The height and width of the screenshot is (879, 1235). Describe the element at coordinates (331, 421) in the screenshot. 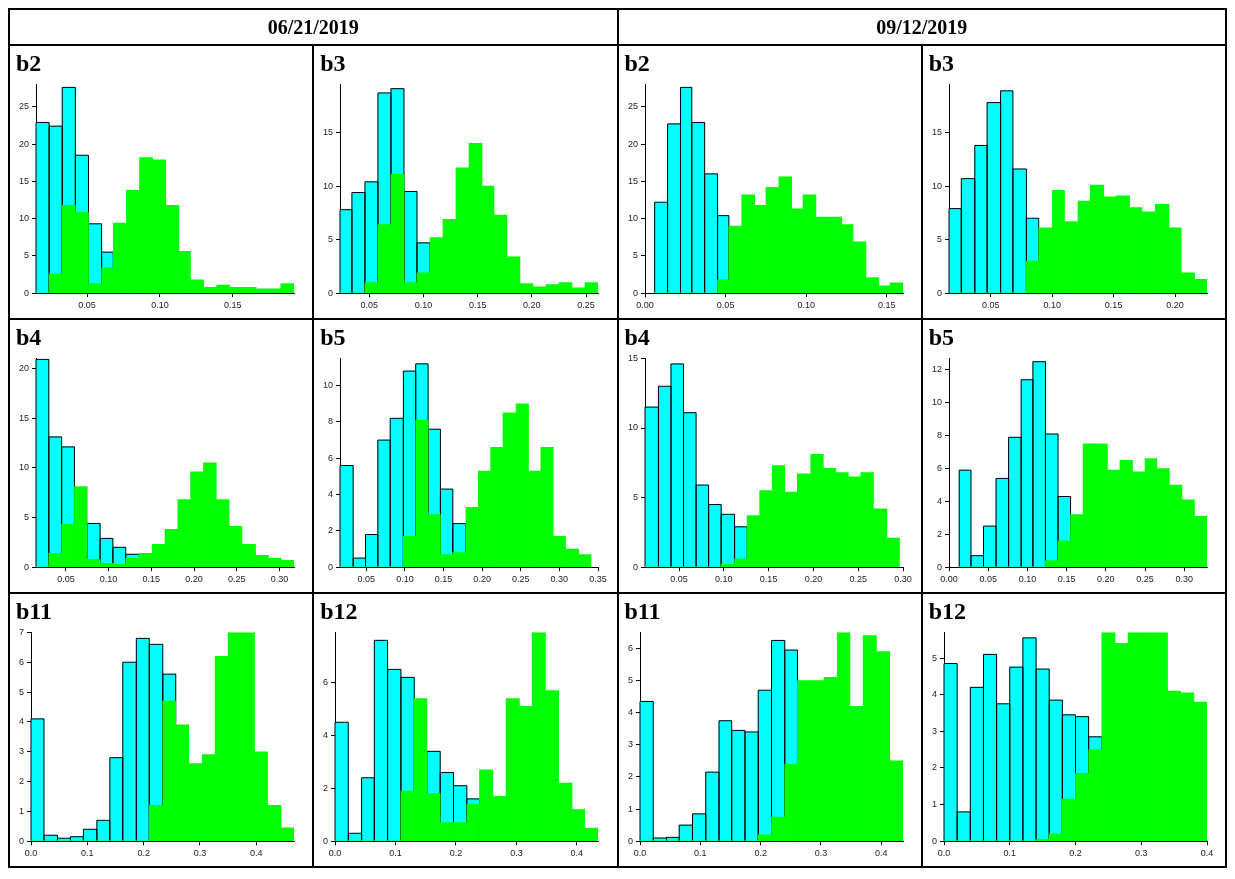

I see `y-tick-label: 8` at that location.